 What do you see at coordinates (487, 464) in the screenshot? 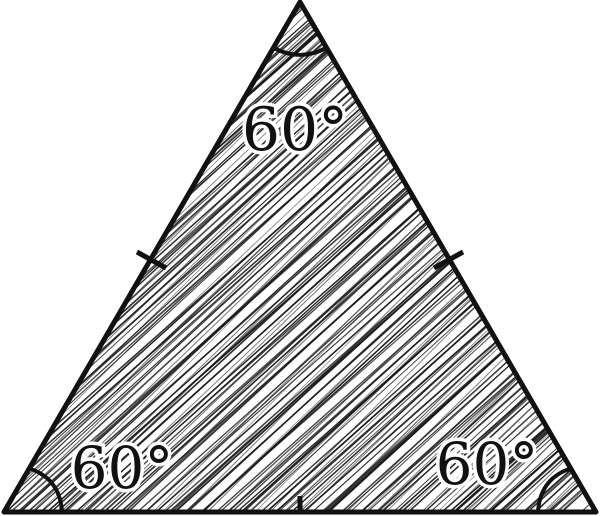
I see `angle-label-bottom-right: 60°` at bounding box center [487, 464].